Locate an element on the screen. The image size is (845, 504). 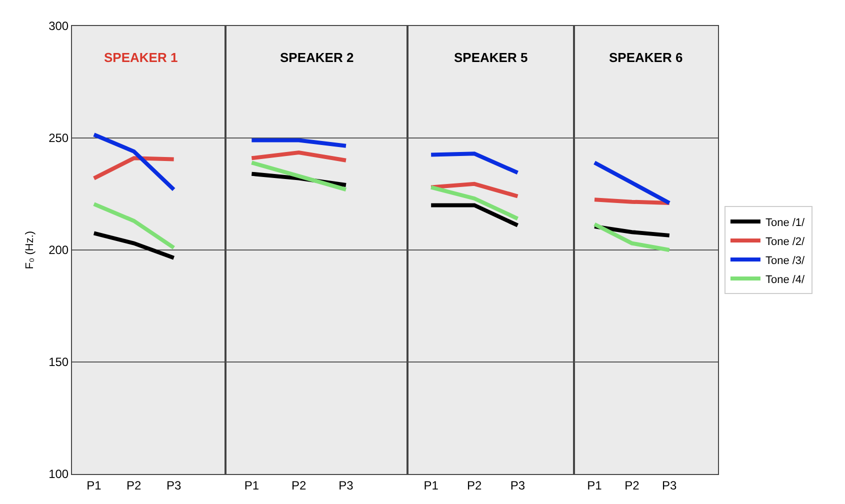
y-tick-label: 200 is located at coordinates (58, 250).